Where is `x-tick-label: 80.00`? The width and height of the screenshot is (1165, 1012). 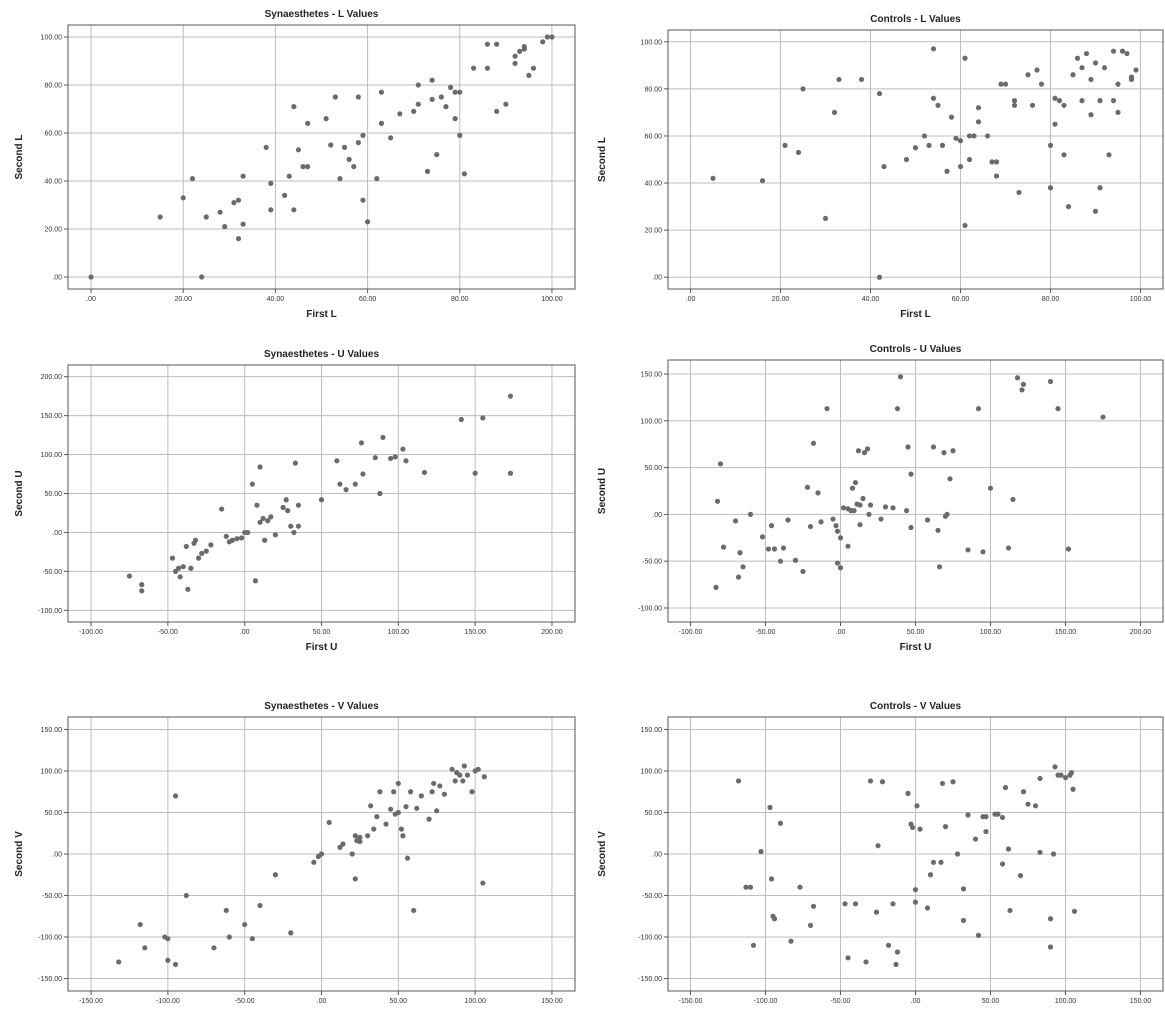 x-tick-label: 80.00 is located at coordinates (460, 299).